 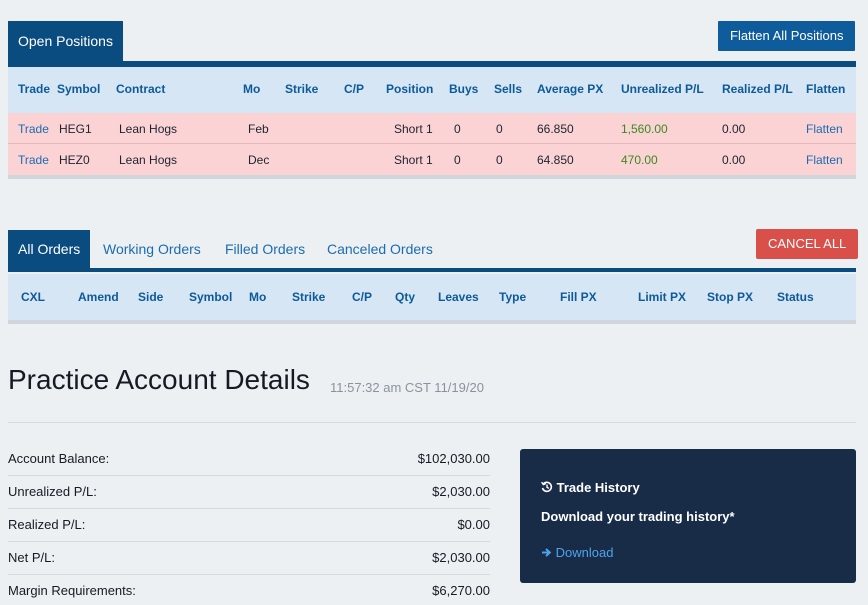 What do you see at coordinates (258, 129) in the screenshot?
I see `cell-mo: Feb` at bounding box center [258, 129].